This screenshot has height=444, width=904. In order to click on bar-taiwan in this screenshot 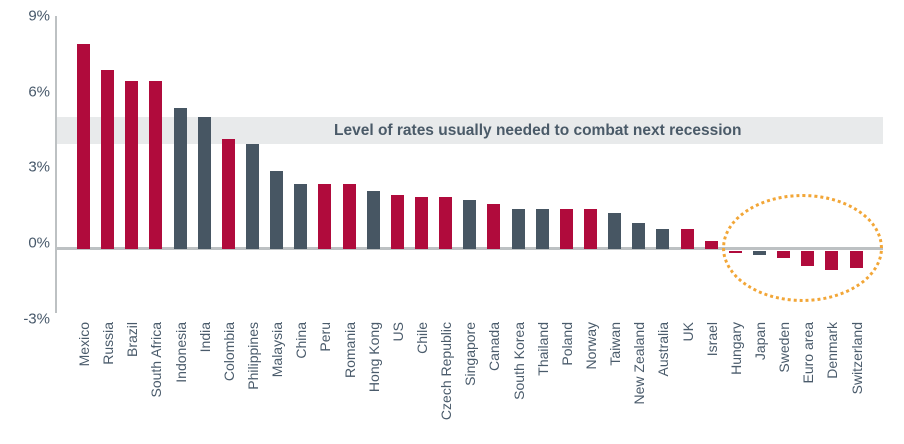, I will do `click(615, 231)`.